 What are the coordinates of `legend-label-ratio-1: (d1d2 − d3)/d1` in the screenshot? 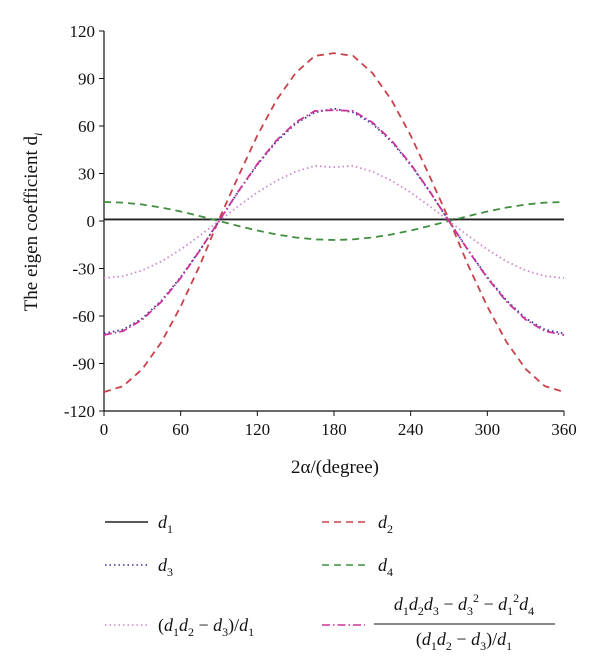 It's located at (206, 627).